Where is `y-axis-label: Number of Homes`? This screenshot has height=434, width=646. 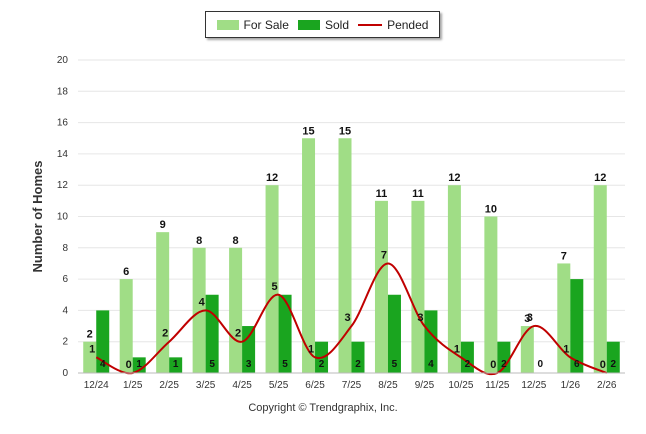
y-axis-label: Number of Homes is located at coordinates (37, 217).